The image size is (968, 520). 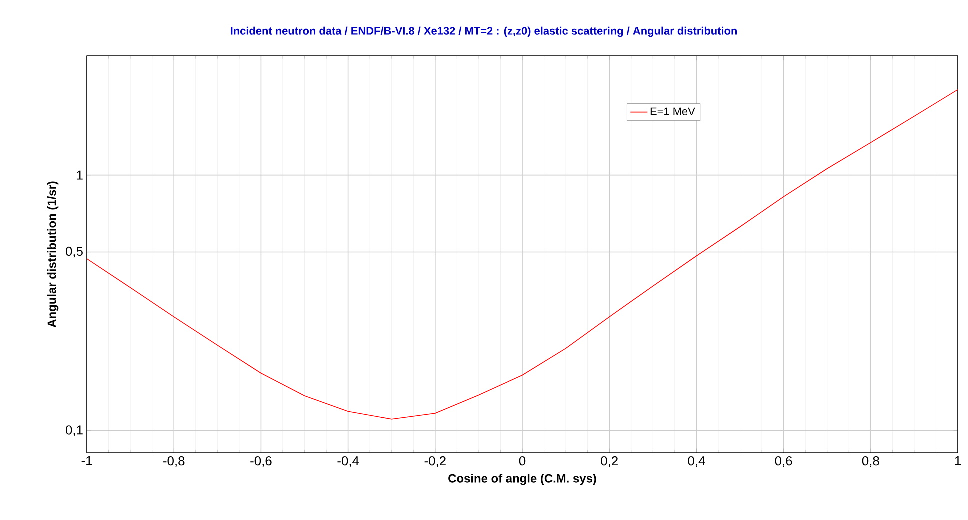 I want to click on x-tick-label: 0,2, so click(x=609, y=462).